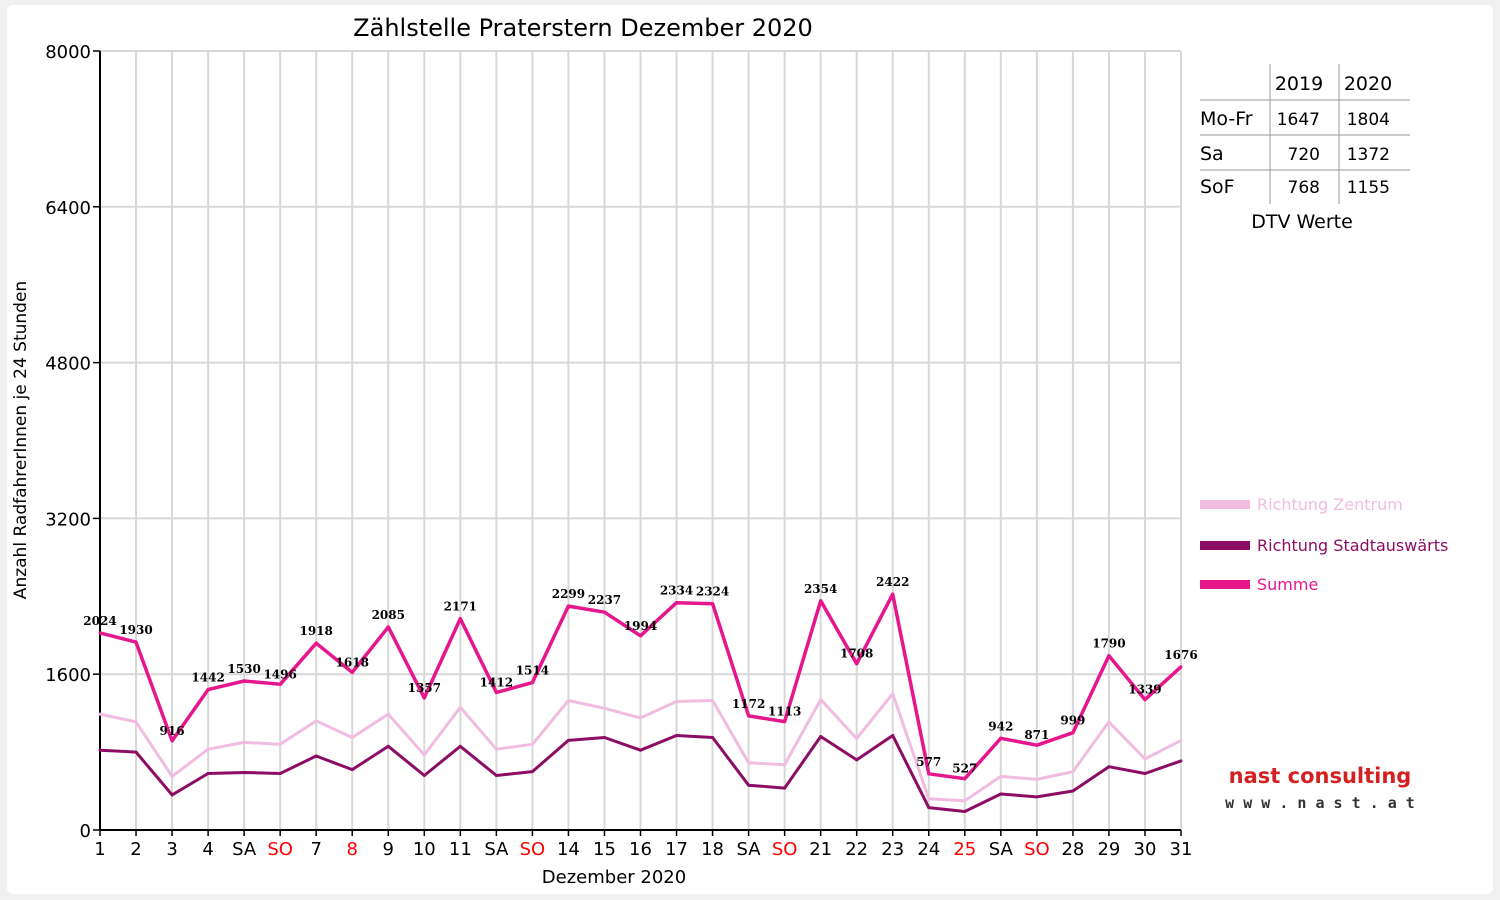  What do you see at coordinates (964, 849) in the screenshot?
I see `x-tick-label: 25` at bounding box center [964, 849].